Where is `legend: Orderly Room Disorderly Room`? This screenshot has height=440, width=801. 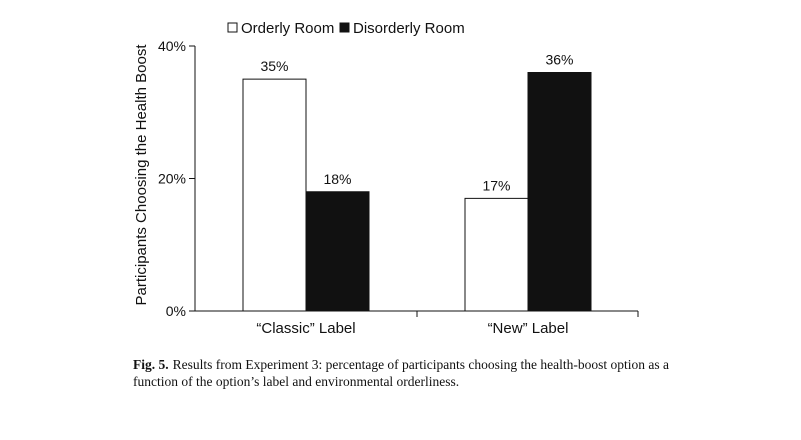 legend: Orderly Room Disorderly Room is located at coordinates (346, 28).